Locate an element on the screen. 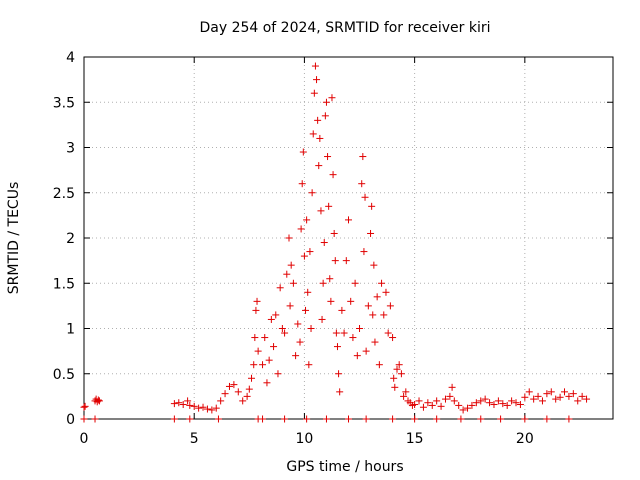  y-tick-label: 2 is located at coordinates (70, 239).